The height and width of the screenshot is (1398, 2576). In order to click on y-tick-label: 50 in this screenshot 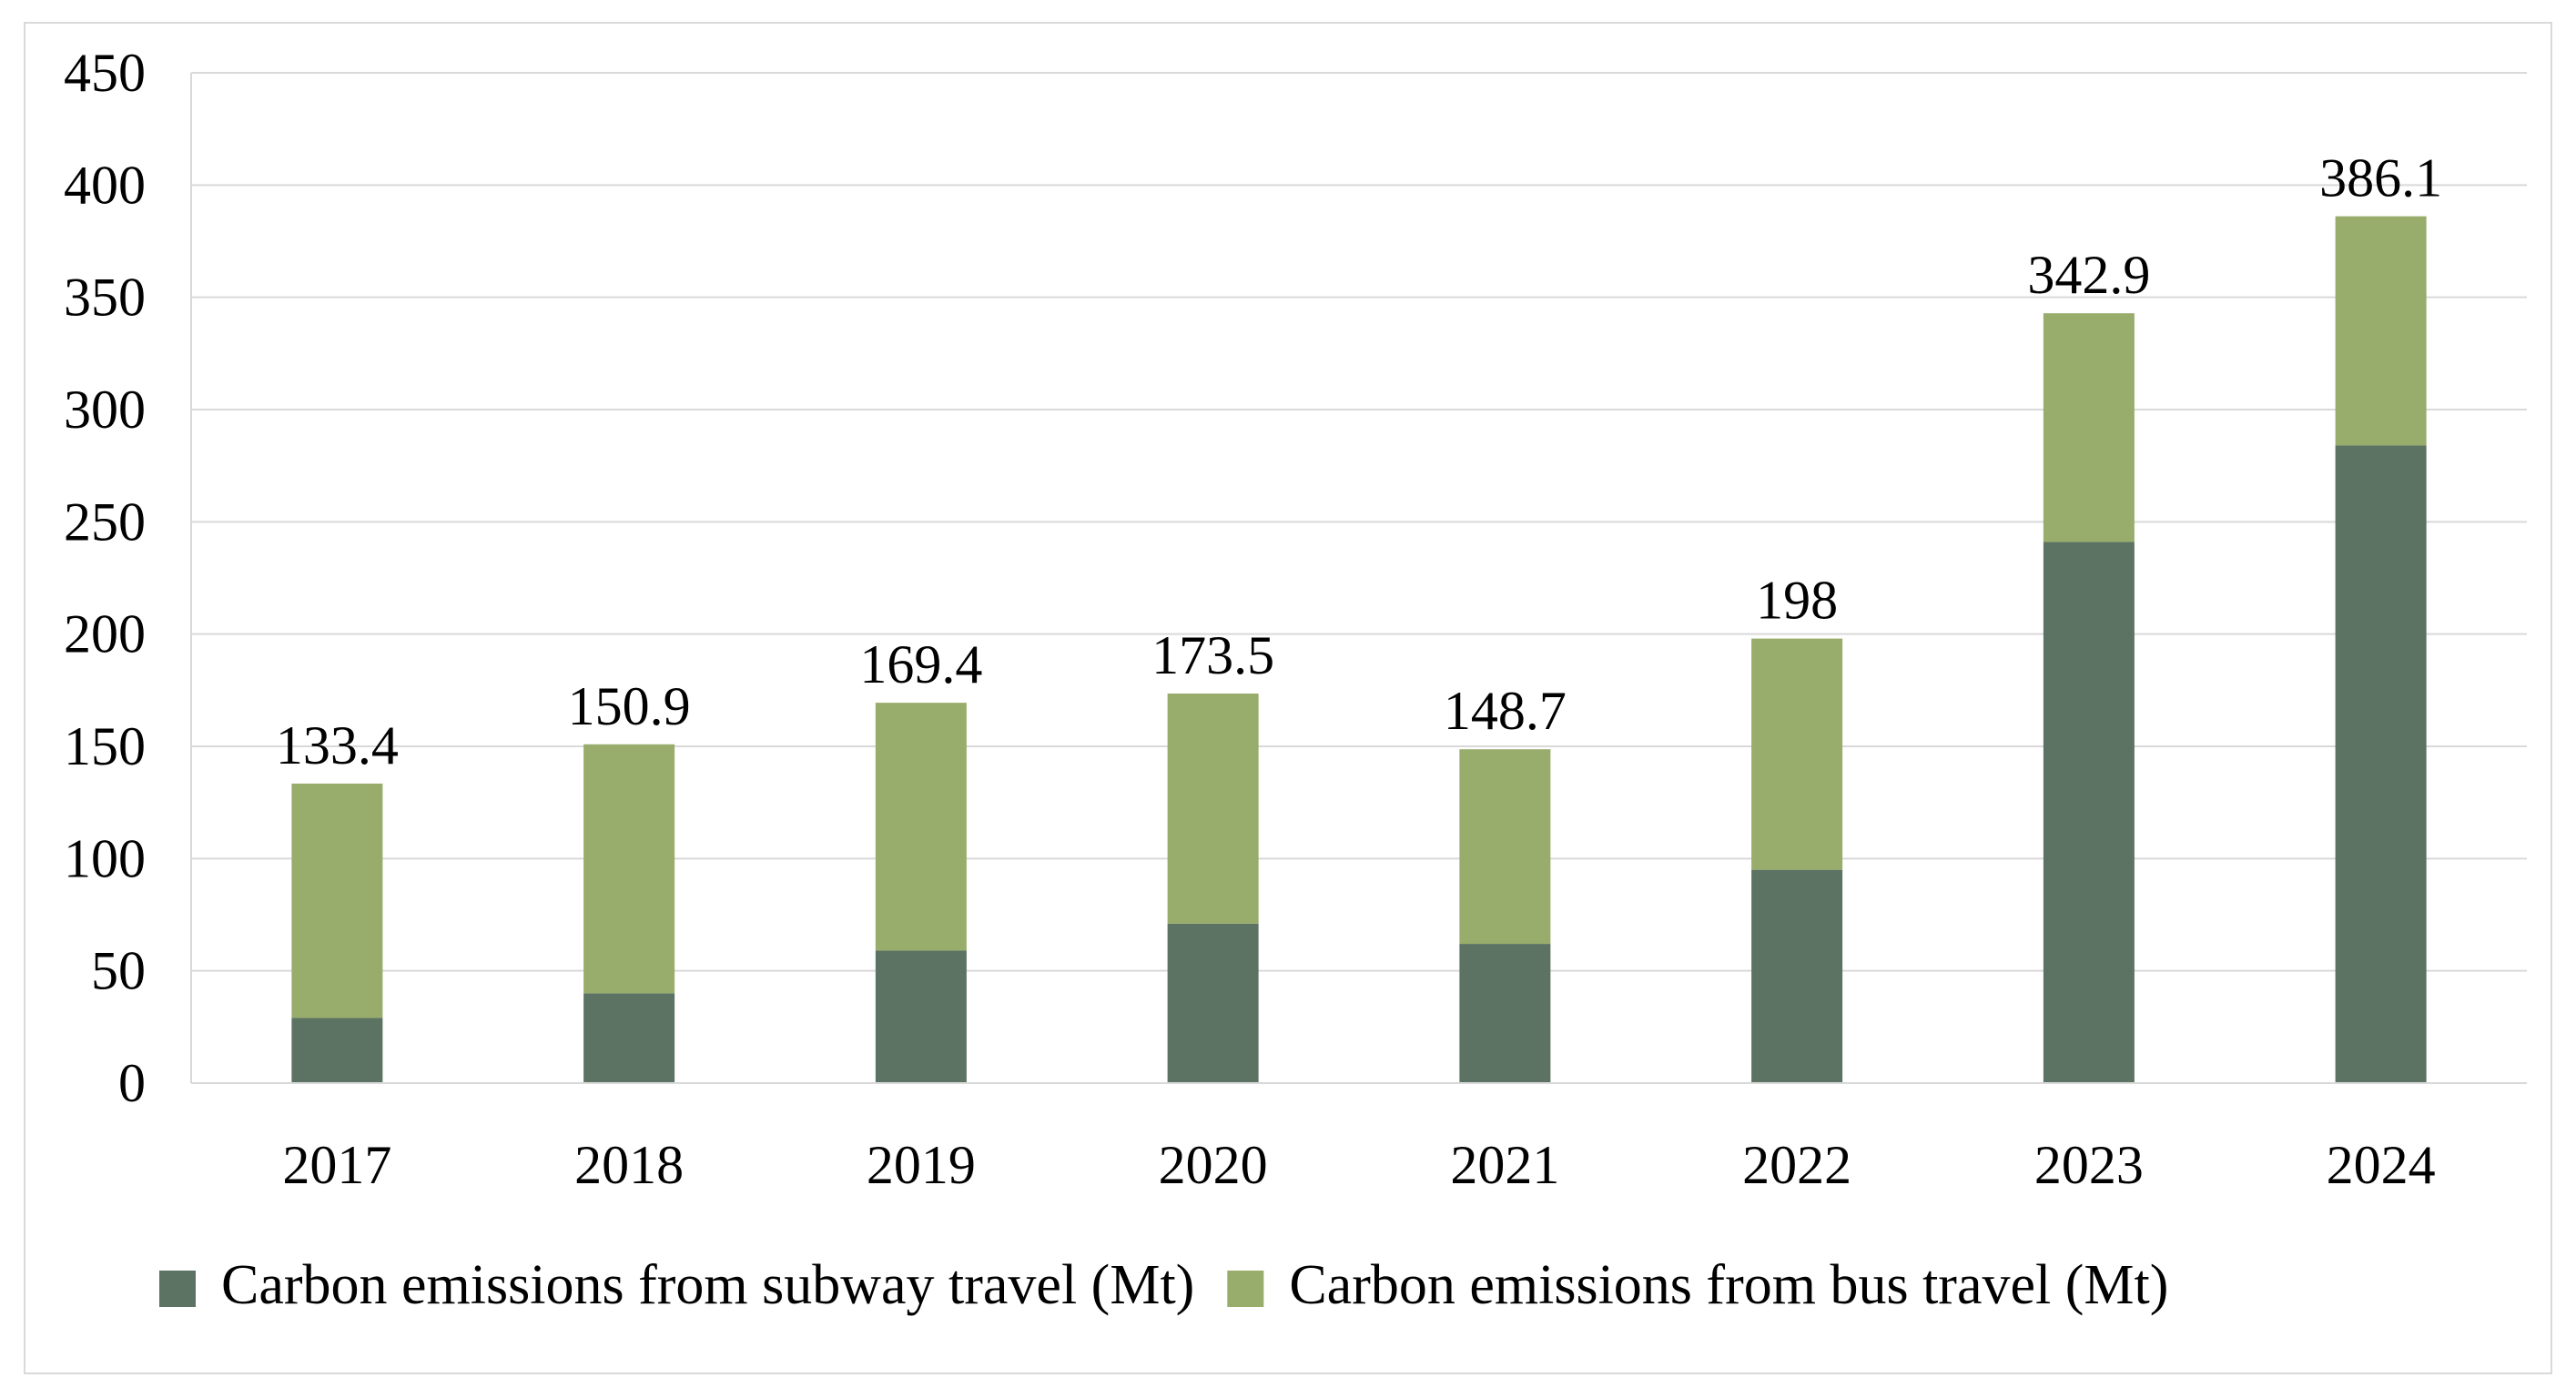, I will do `click(118, 971)`.